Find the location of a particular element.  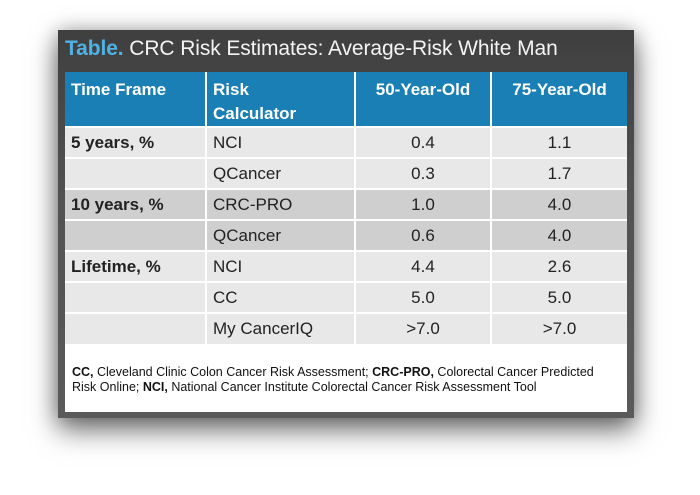

footnote-def-crc-pro: Colorectal Cancer Predicted Risk Online; is located at coordinates (333, 379).